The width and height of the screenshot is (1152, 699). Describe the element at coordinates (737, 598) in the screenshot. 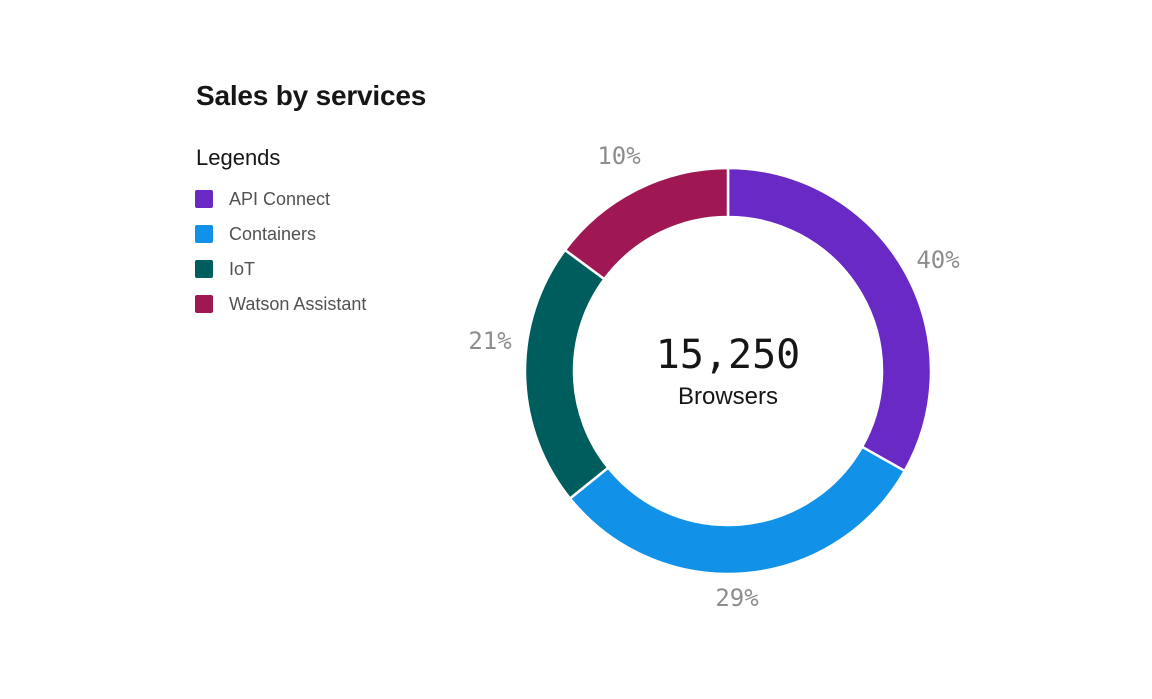

I see `slice-percent-label: 29%` at that location.